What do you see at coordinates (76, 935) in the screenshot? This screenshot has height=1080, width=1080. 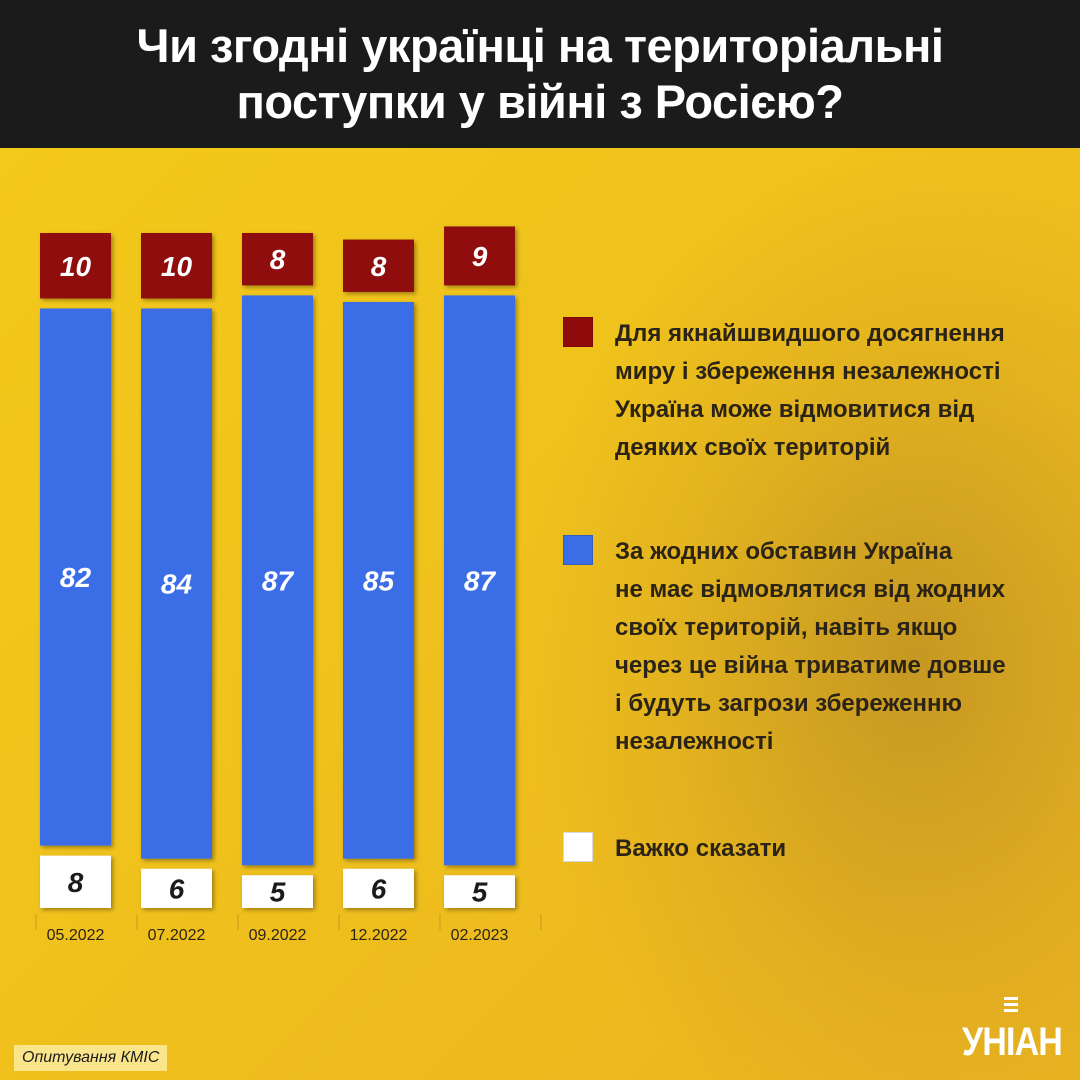 I see `category-label: 05.2022` at bounding box center [76, 935].